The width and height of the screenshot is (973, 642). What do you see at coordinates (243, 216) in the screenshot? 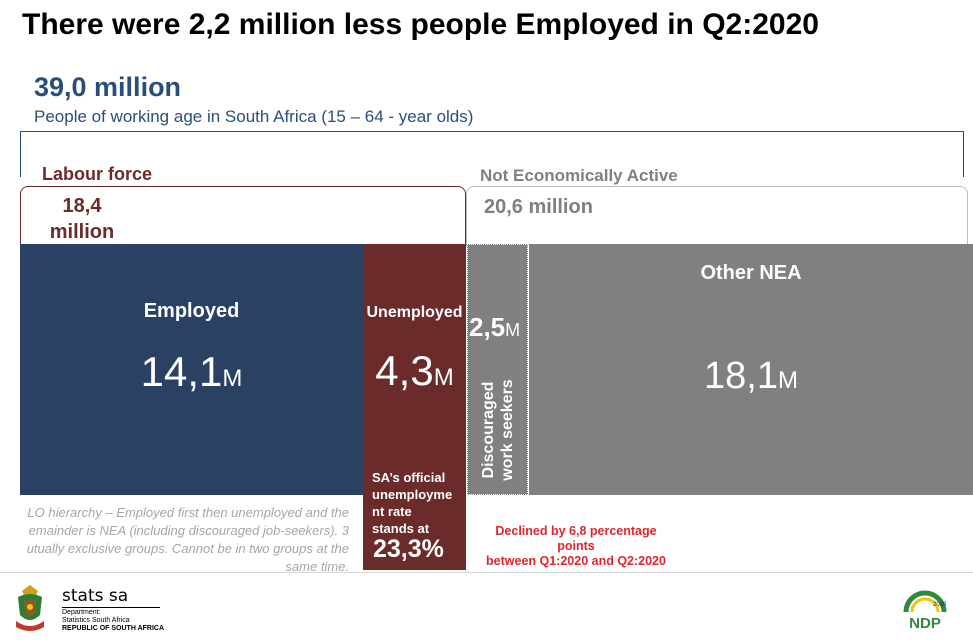
I see `labour-force-bracket` at bounding box center [243, 216].